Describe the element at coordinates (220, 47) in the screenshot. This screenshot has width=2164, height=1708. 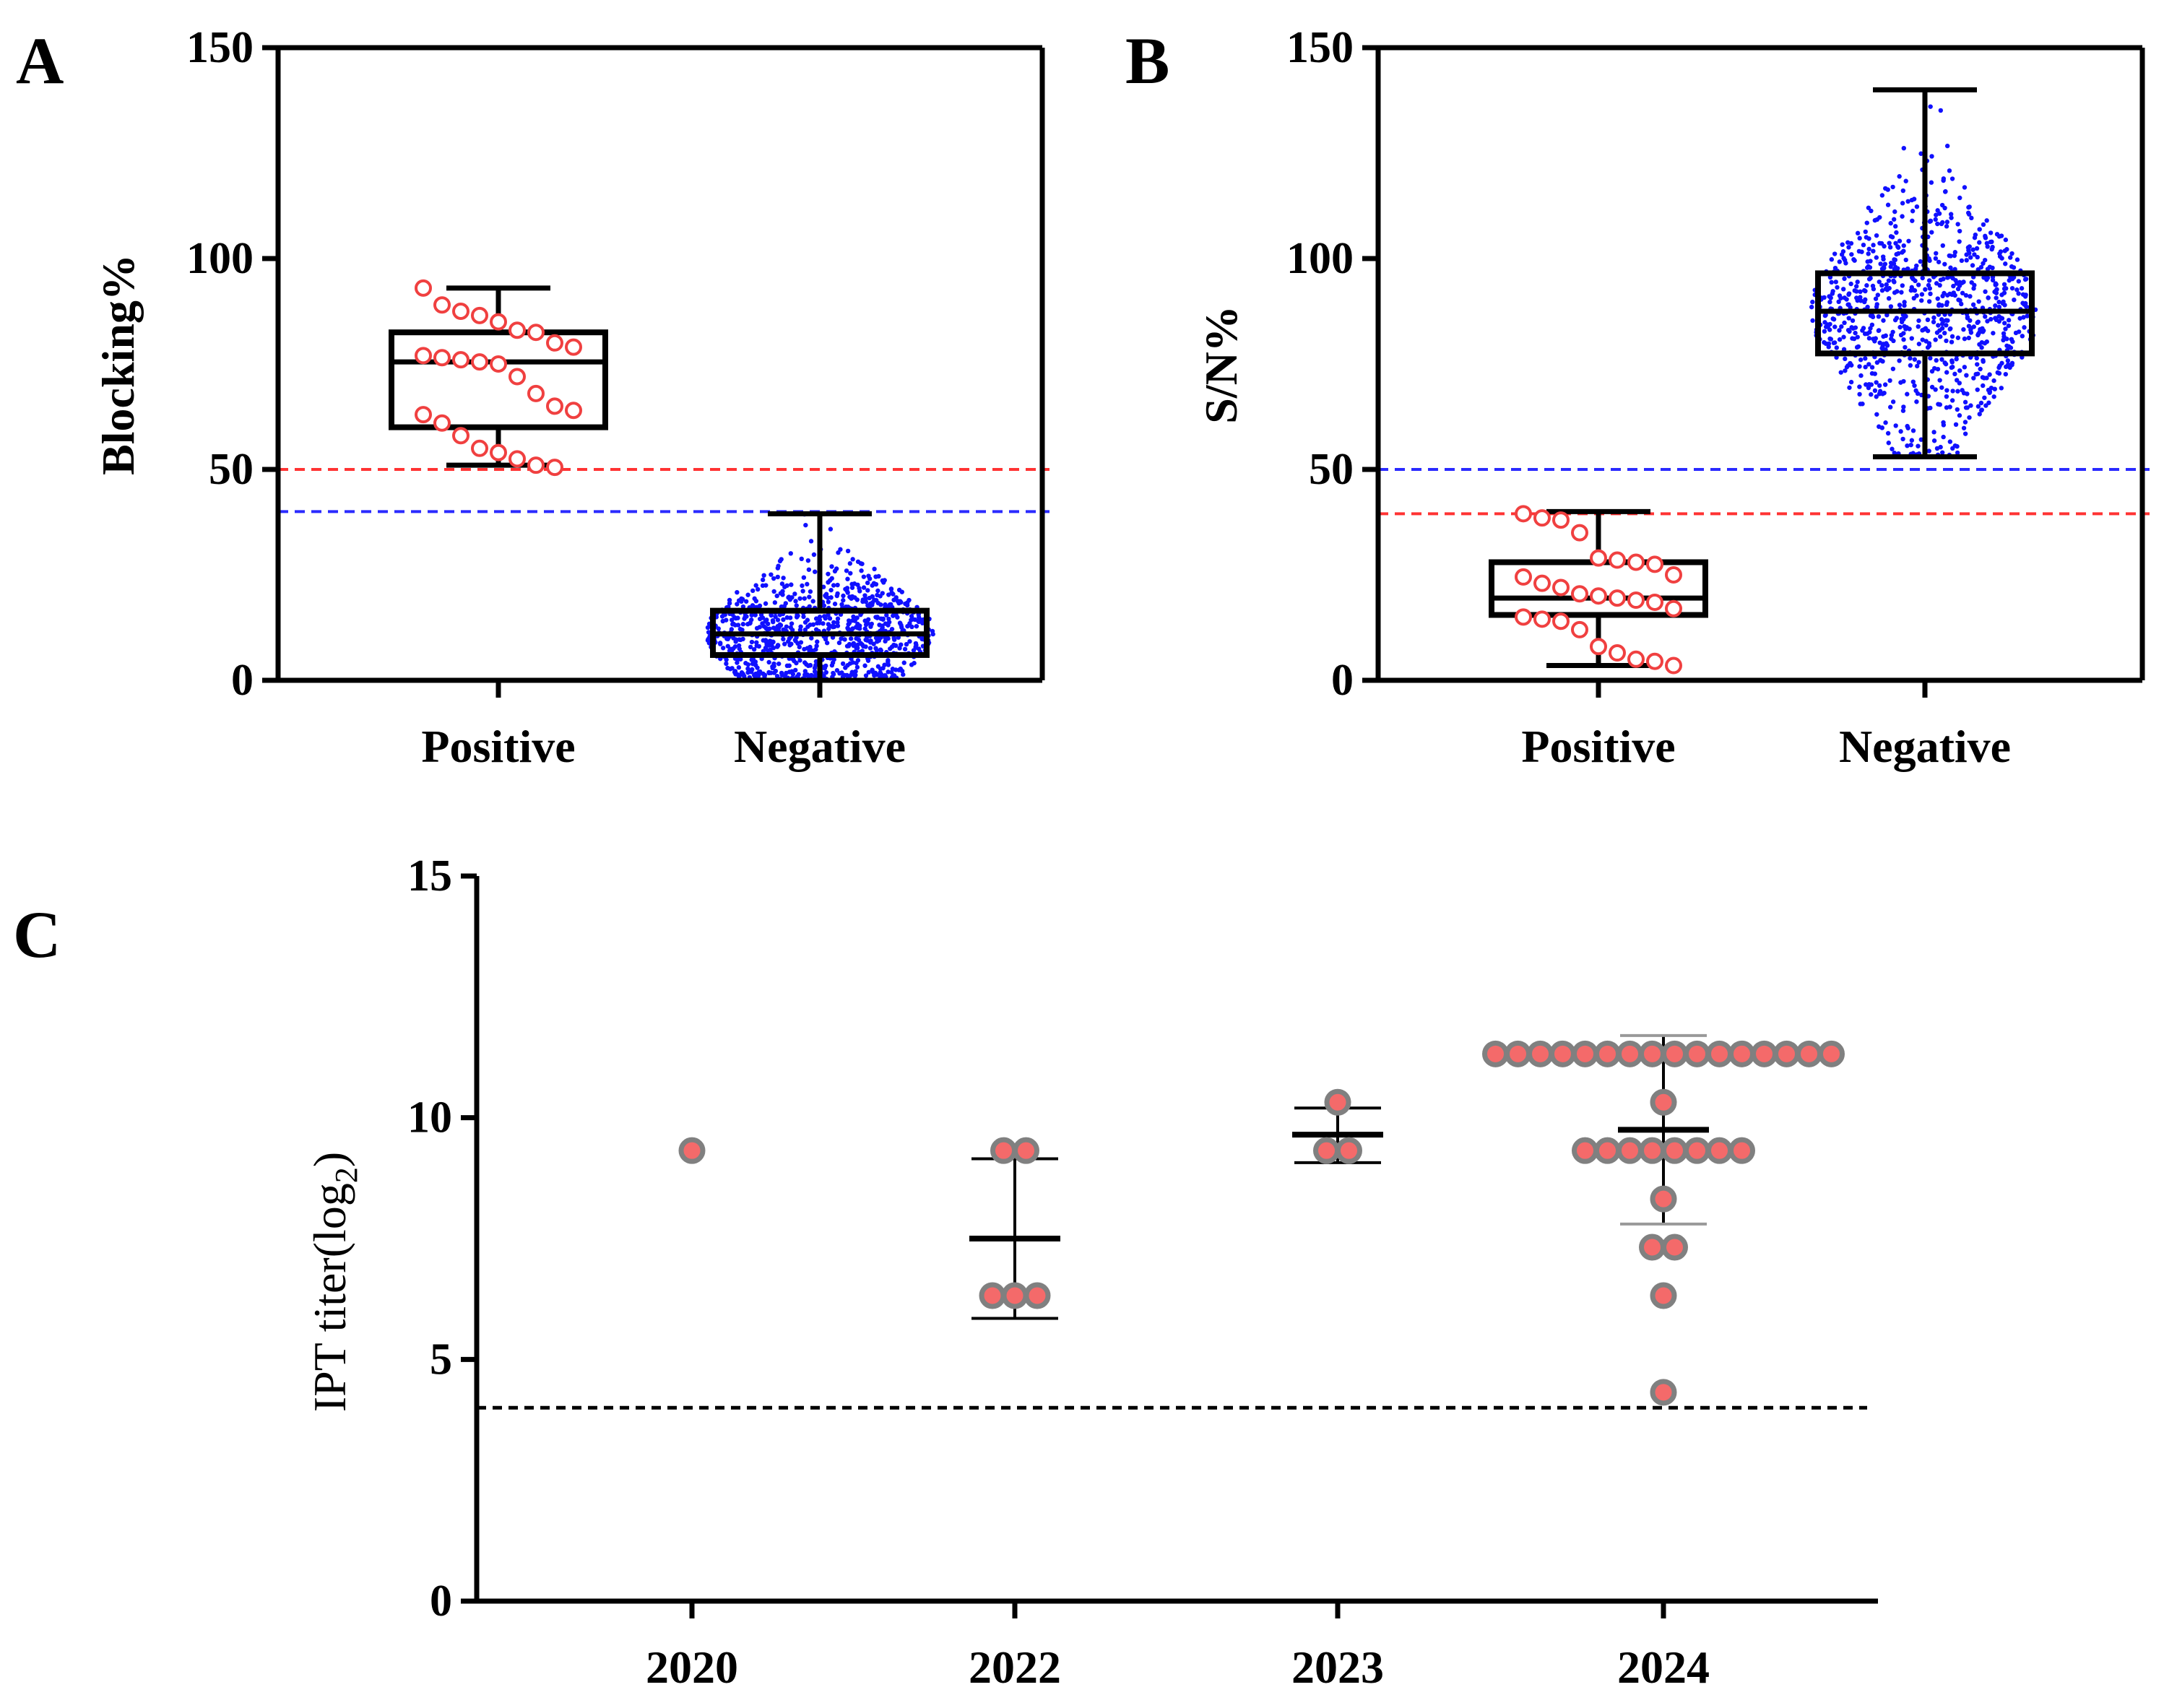
I see `panel-a-ytick-label: 150` at that location.